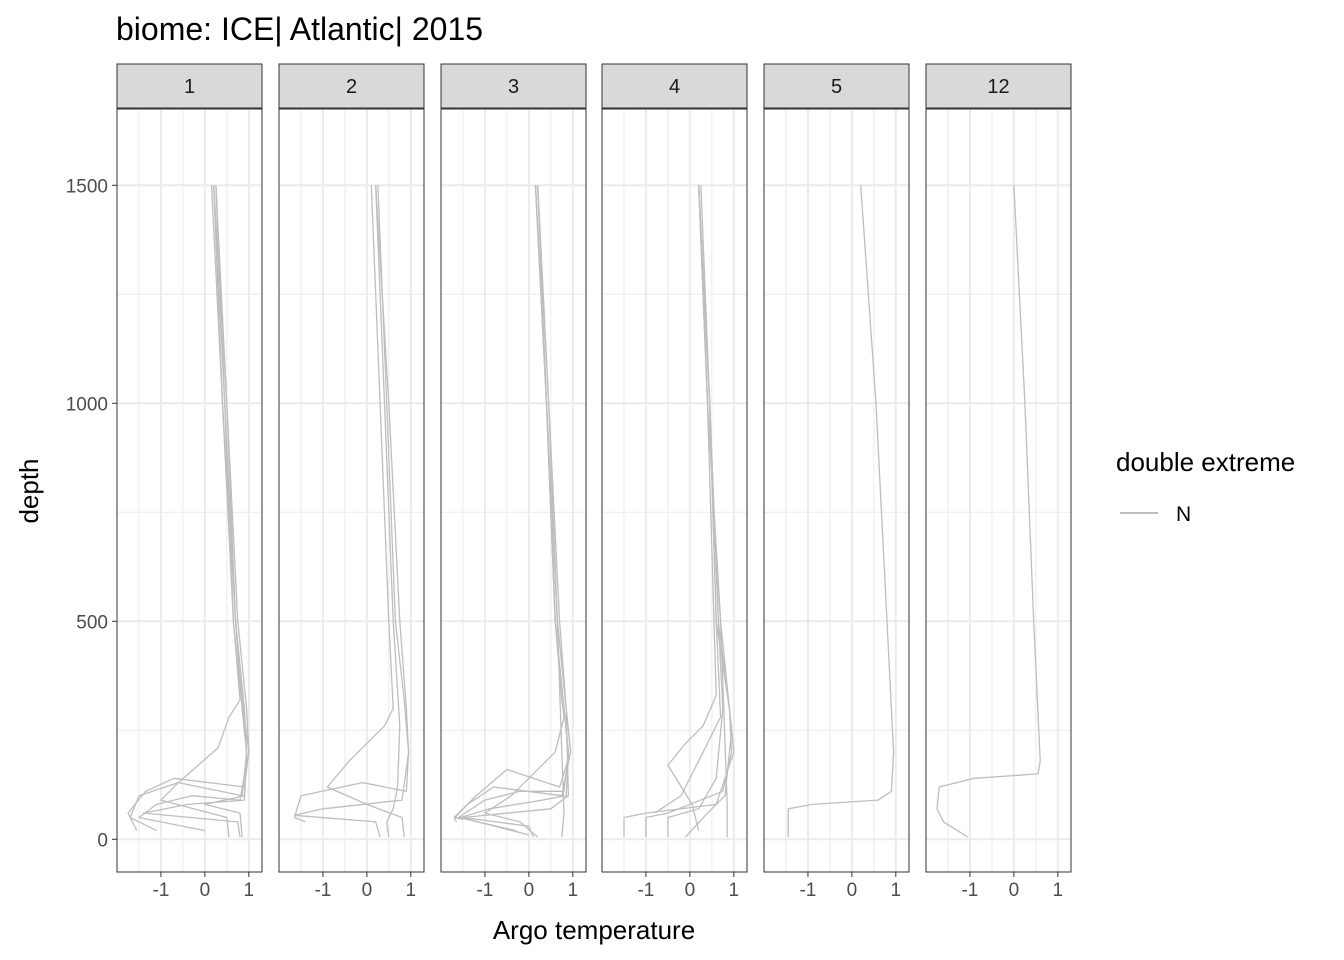  What do you see at coordinates (1205, 486) in the screenshot?
I see `legend: double extreme N` at bounding box center [1205, 486].